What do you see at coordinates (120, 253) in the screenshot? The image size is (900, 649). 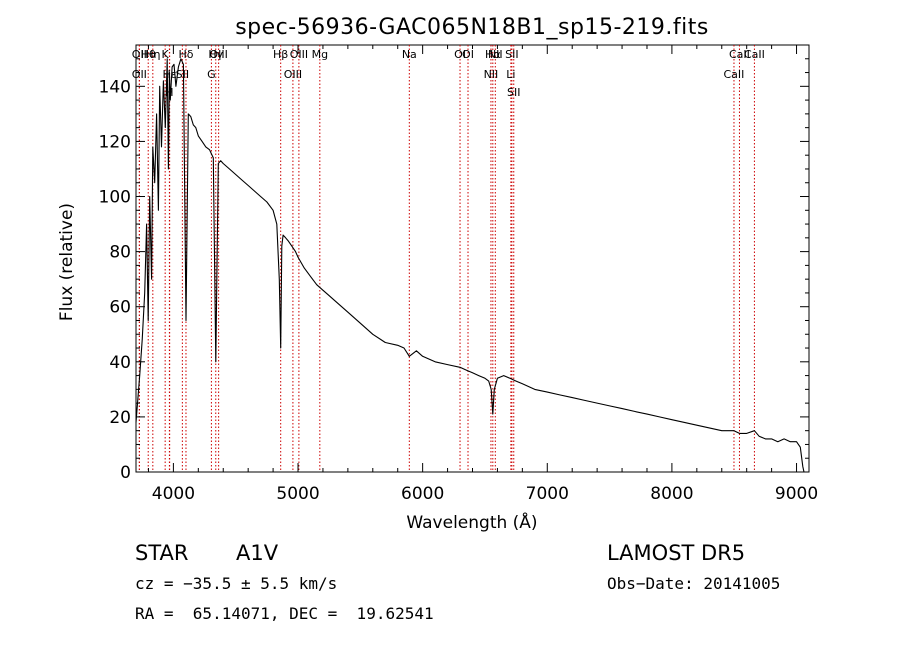 I see `y-tick-label: 80` at bounding box center [120, 253].